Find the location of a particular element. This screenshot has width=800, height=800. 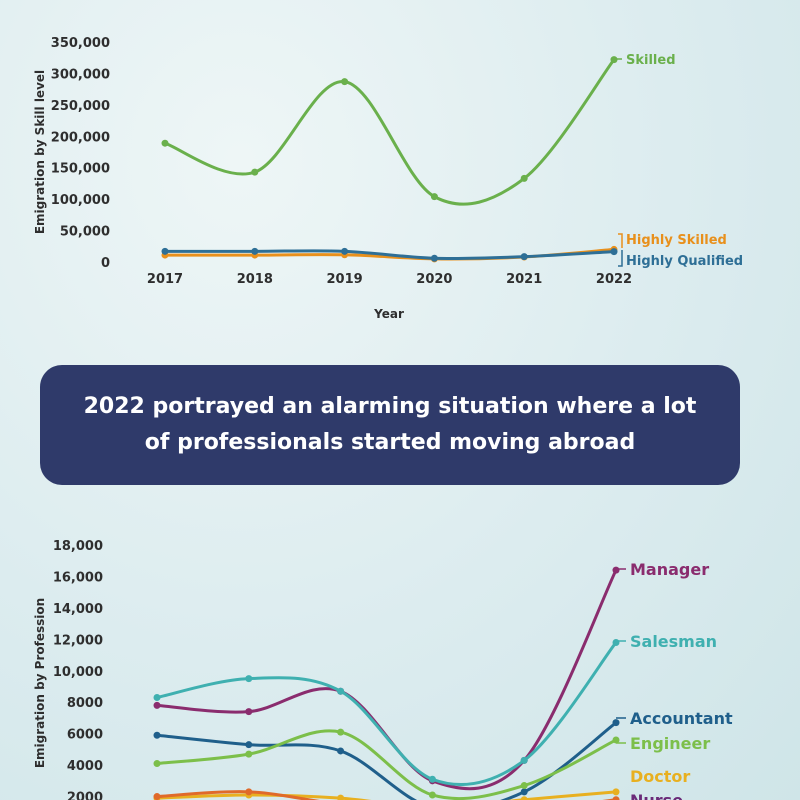

y-tick-label: 4000 is located at coordinates (85, 766).